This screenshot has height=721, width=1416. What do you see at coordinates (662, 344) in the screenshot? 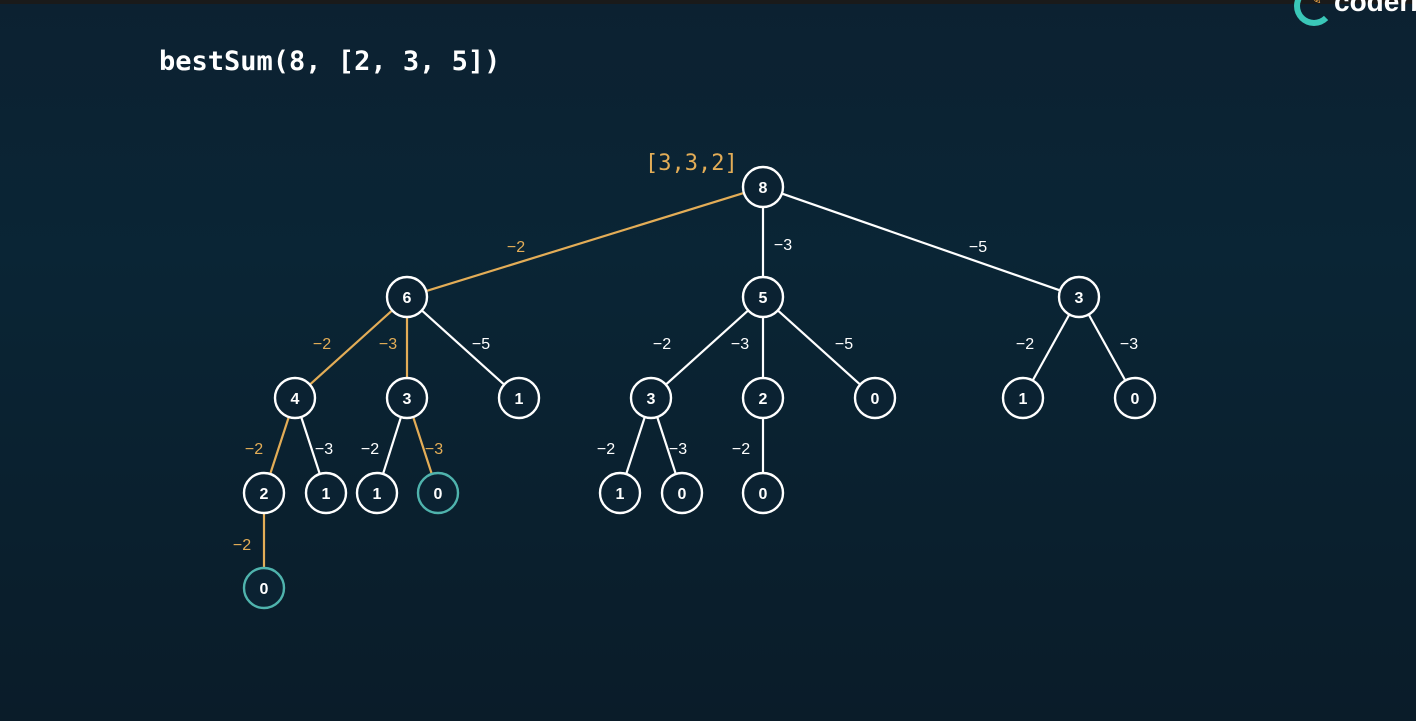
I see `edge-label-n5-n3b: −2` at bounding box center [662, 344].